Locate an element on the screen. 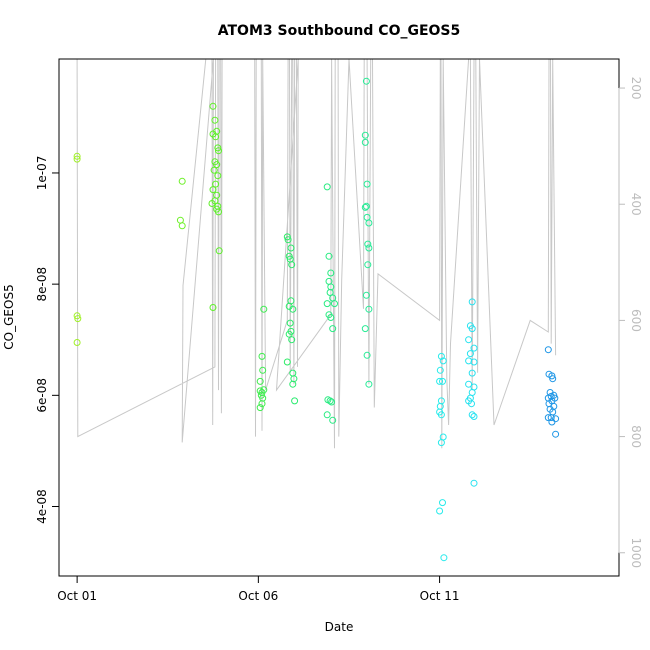 The width and height of the screenshot is (650, 650). x-tick-label: Oct 01 is located at coordinates (77, 596).